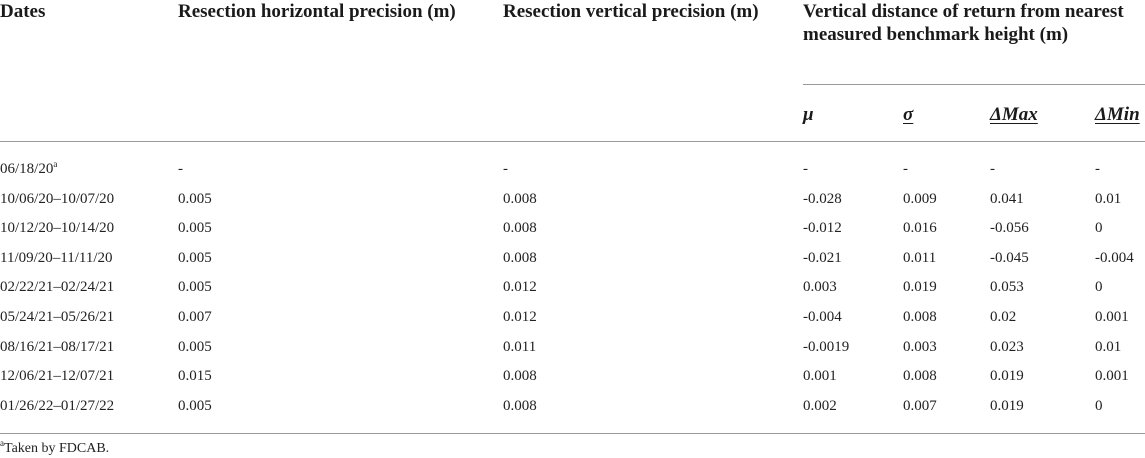  I want to click on cell-sigma-text: 0.003, so click(920, 346).